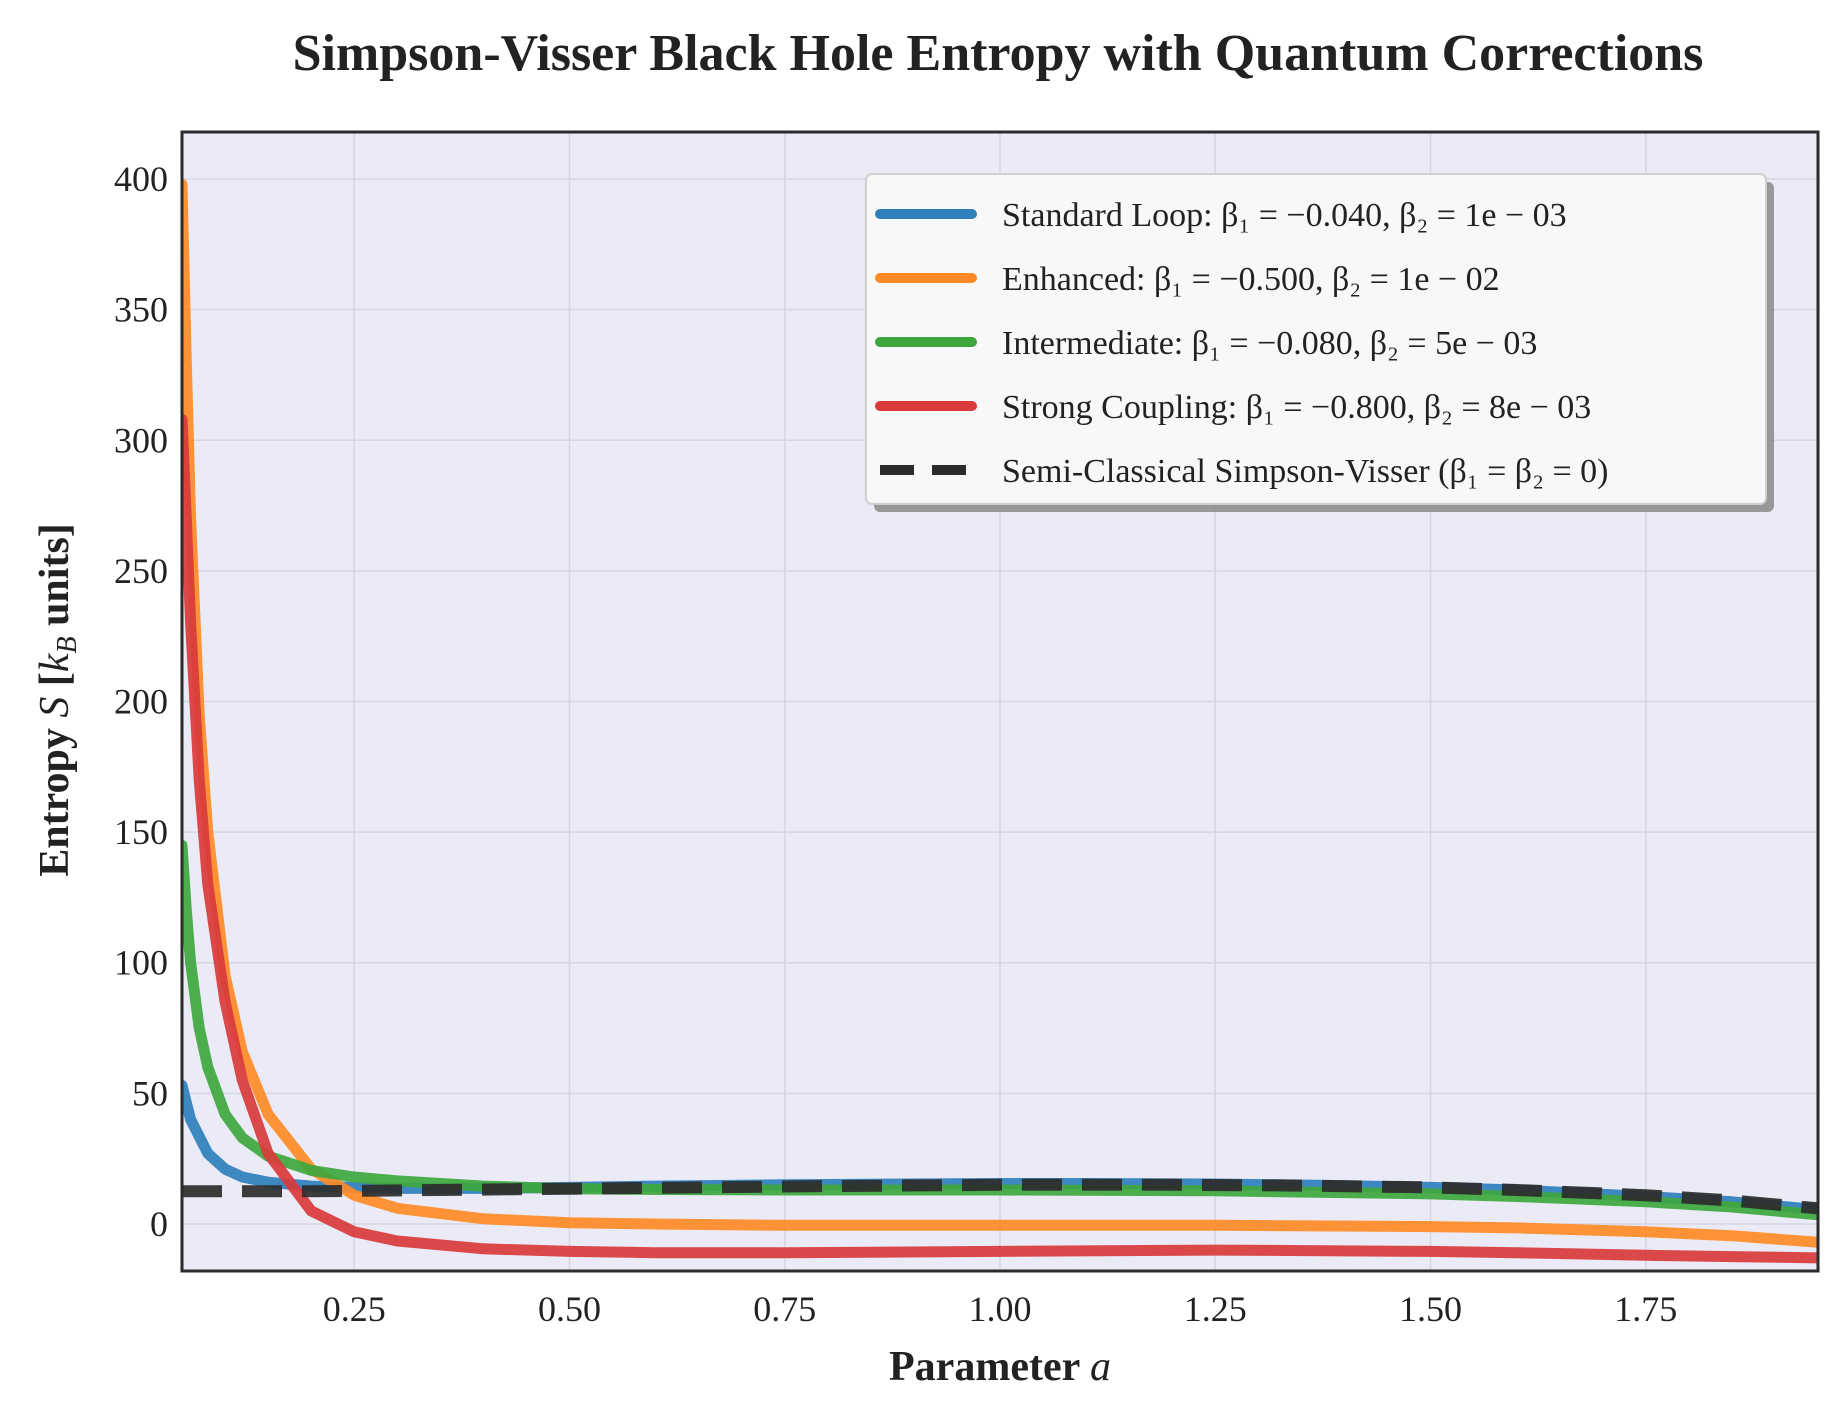  What do you see at coordinates (354, 1309) in the screenshot?
I see `x-tick-label: 0.25` at bounding box center [354, 1309].